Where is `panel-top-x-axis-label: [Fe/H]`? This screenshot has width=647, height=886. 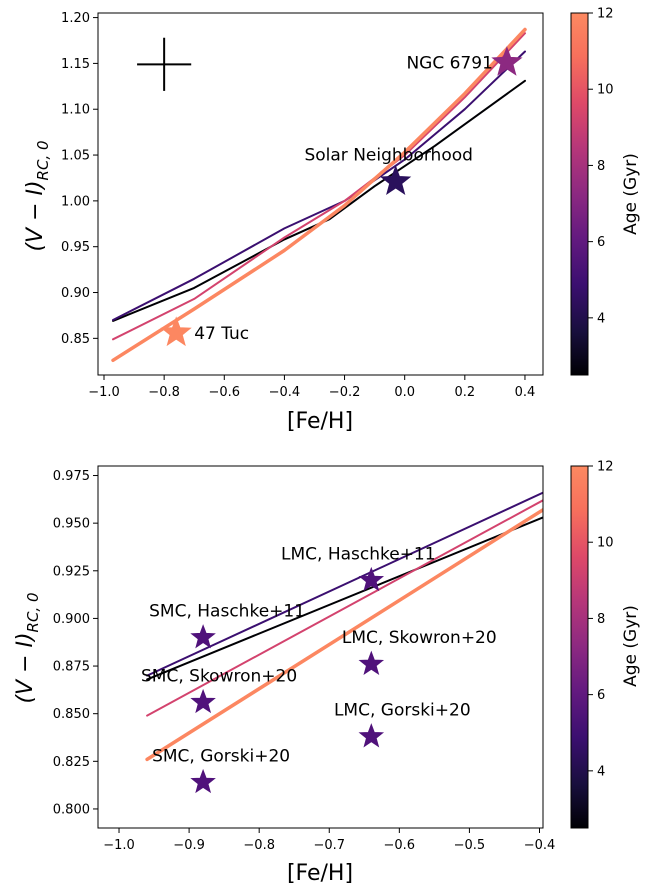
panel-top-x-axis-label: [Fe/H] is located at coordinates (320, 421).